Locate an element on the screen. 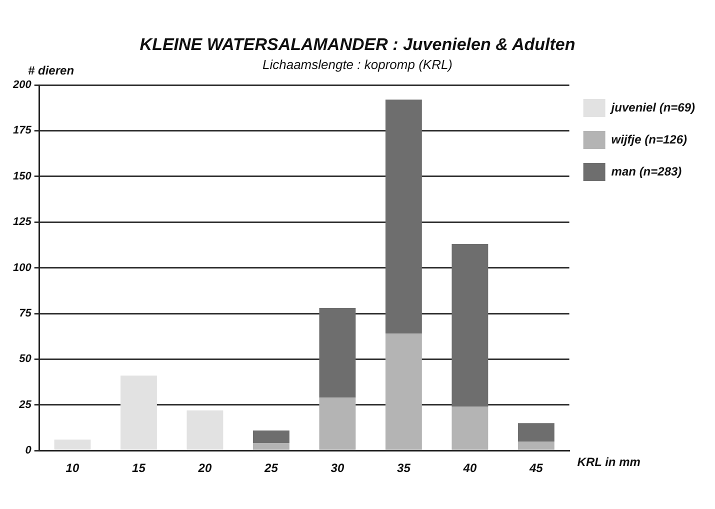 The height and width of the screenshot is (509, 715). y-tick-label: 200 is located at coordinates (22, 85).